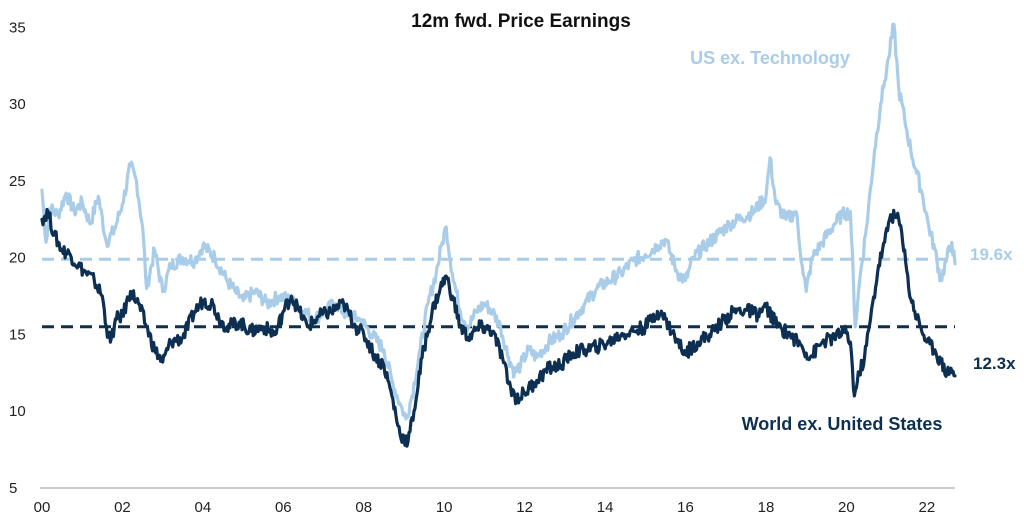 This screenshot has height=522, width=1024. I want to click on x-tick-label: 12, so click(524, 507).